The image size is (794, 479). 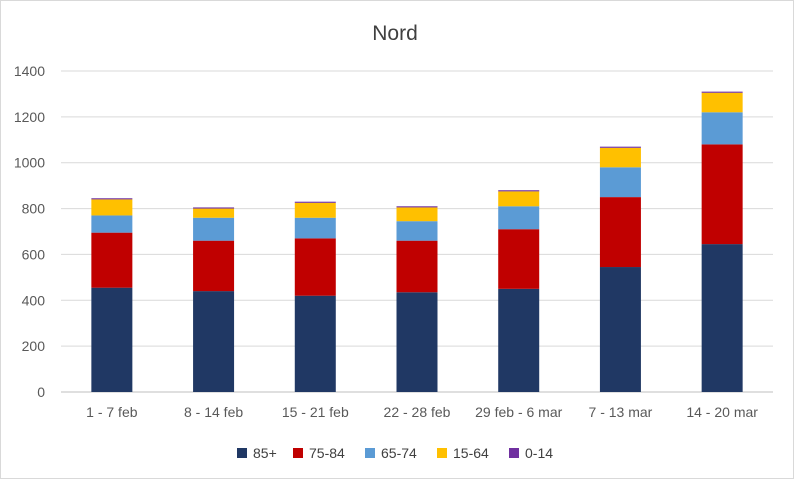 I want to click on legend-label: 75-84, so click(x=327, y=453).